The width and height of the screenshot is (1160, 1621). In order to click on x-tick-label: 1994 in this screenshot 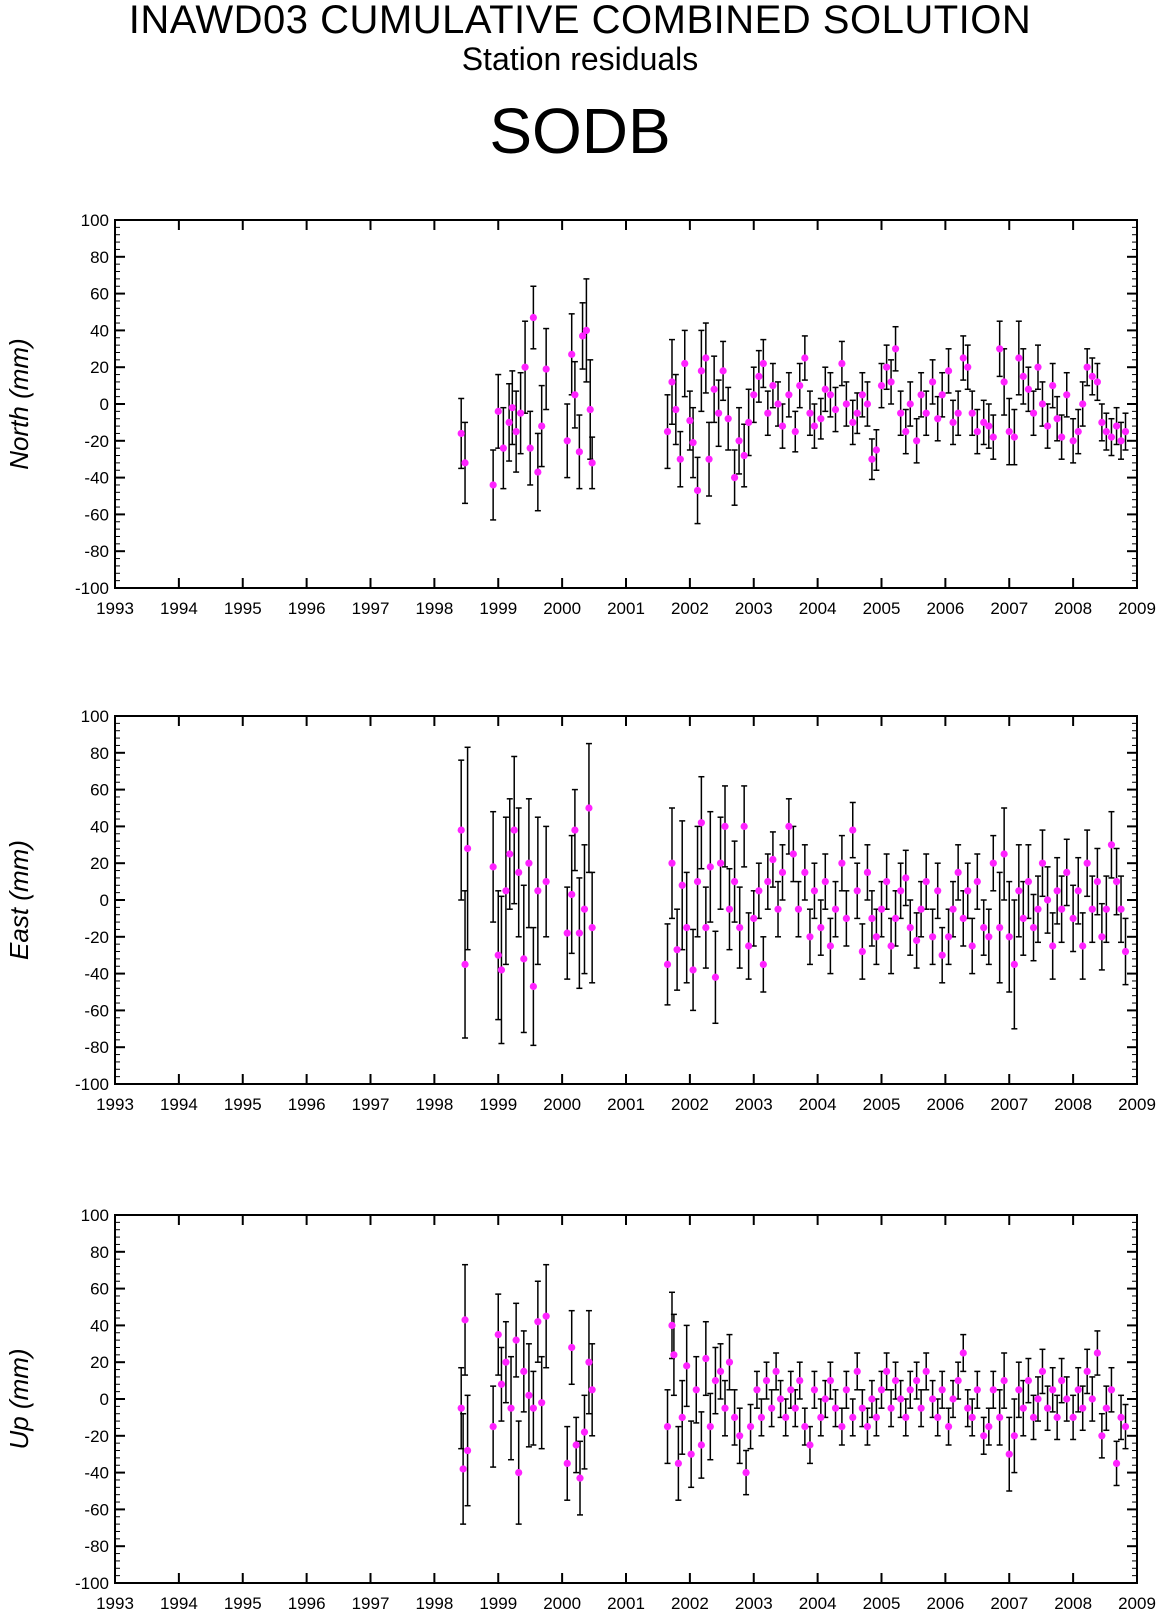, I will do `click(179, 608)`.